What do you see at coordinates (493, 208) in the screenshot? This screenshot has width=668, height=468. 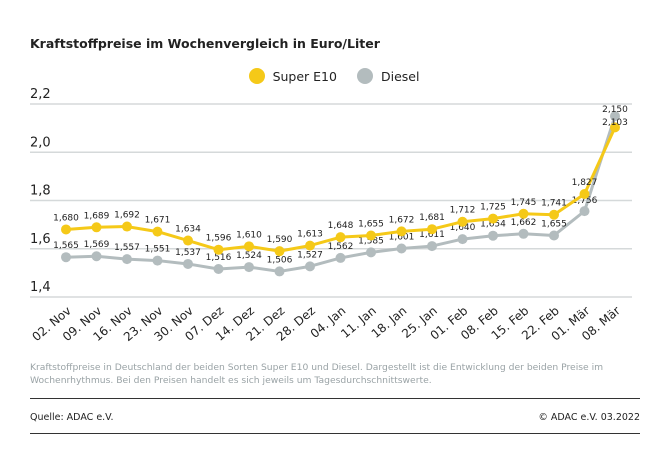 I see `data-label: 1,725` at bounding box center [493, 208].